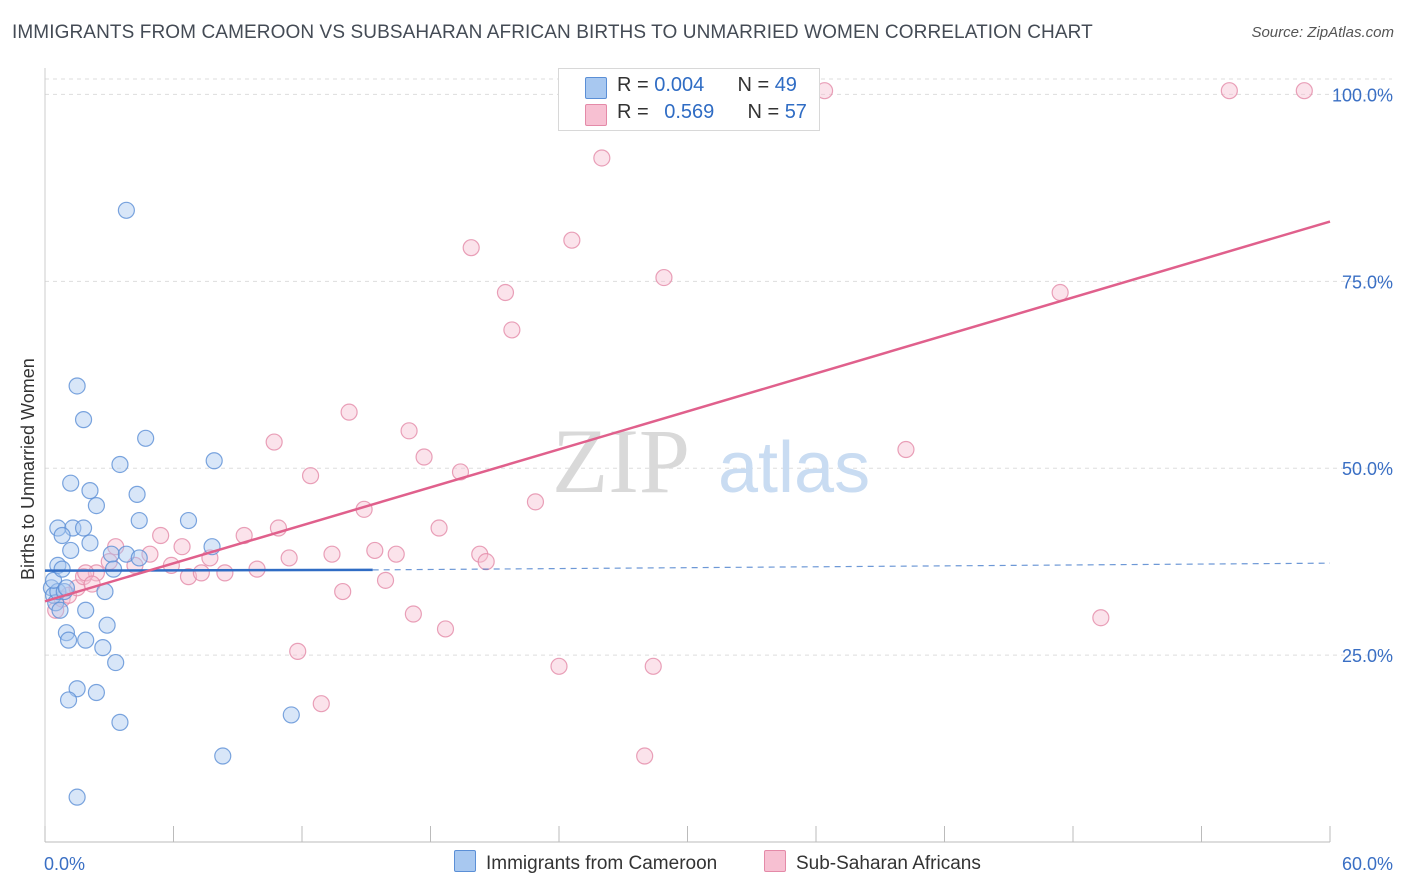 The width and height of the screenshot is (1406, 892). What do you see at coordinates (794, 468) in the screenshot?
I see `watermark-atlas: atlas` at bounding box center [794, 468].